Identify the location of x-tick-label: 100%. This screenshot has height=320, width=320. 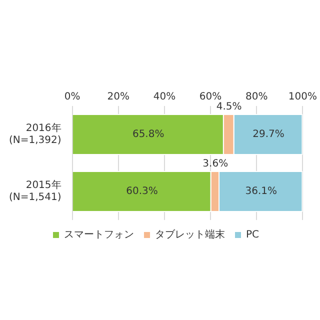
(302, 97).